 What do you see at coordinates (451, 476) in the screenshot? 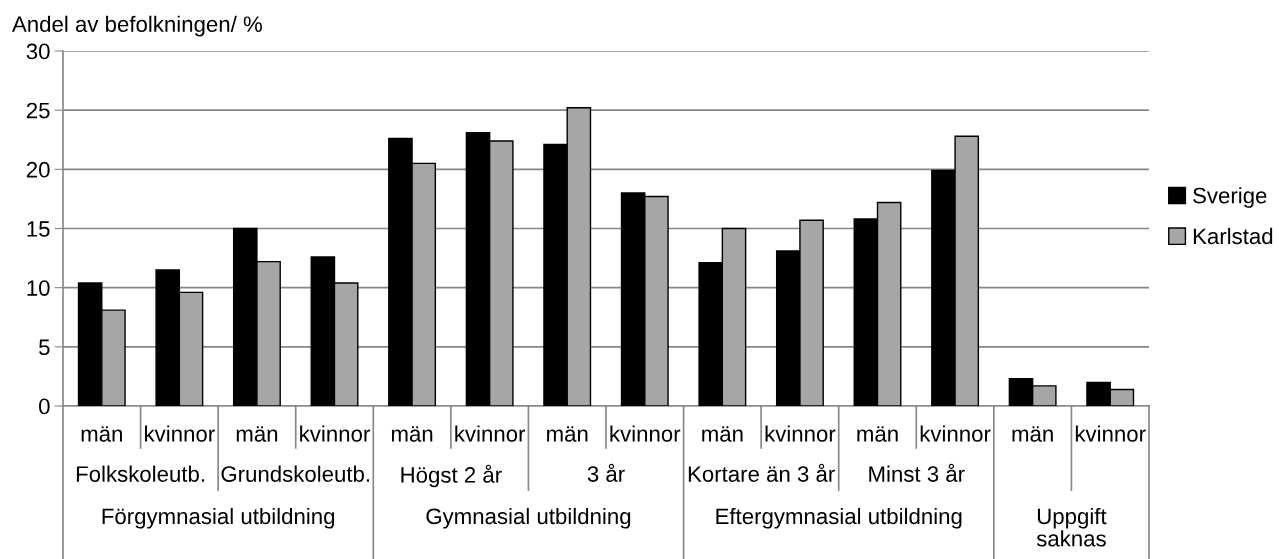
I see `text: Högst 2 år` at bounding box center [451, 476].